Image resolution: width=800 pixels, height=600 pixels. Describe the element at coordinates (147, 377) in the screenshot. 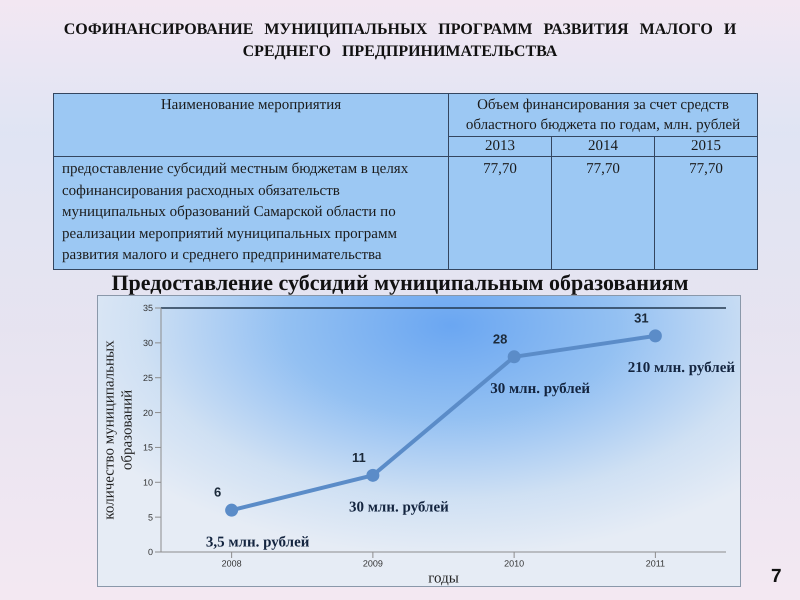

I see `y-tick-label: 25` at that location.